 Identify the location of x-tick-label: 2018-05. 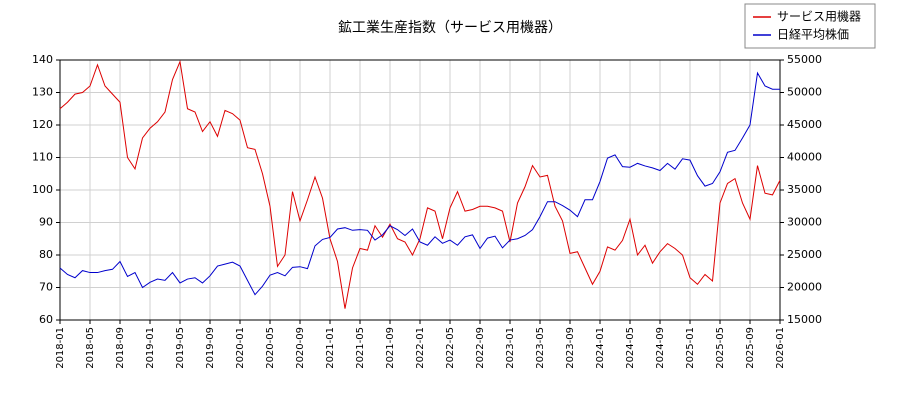
(90, 348).